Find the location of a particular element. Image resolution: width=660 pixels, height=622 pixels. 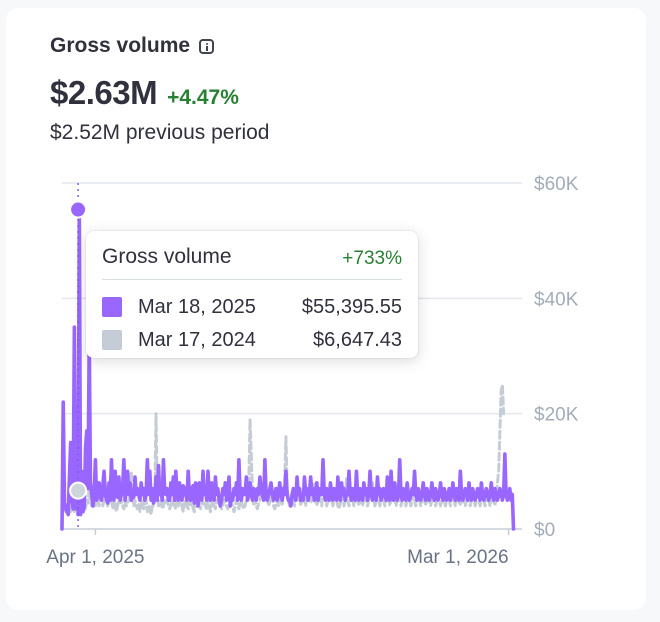

hover-markers is located at coordinates (78, 356).